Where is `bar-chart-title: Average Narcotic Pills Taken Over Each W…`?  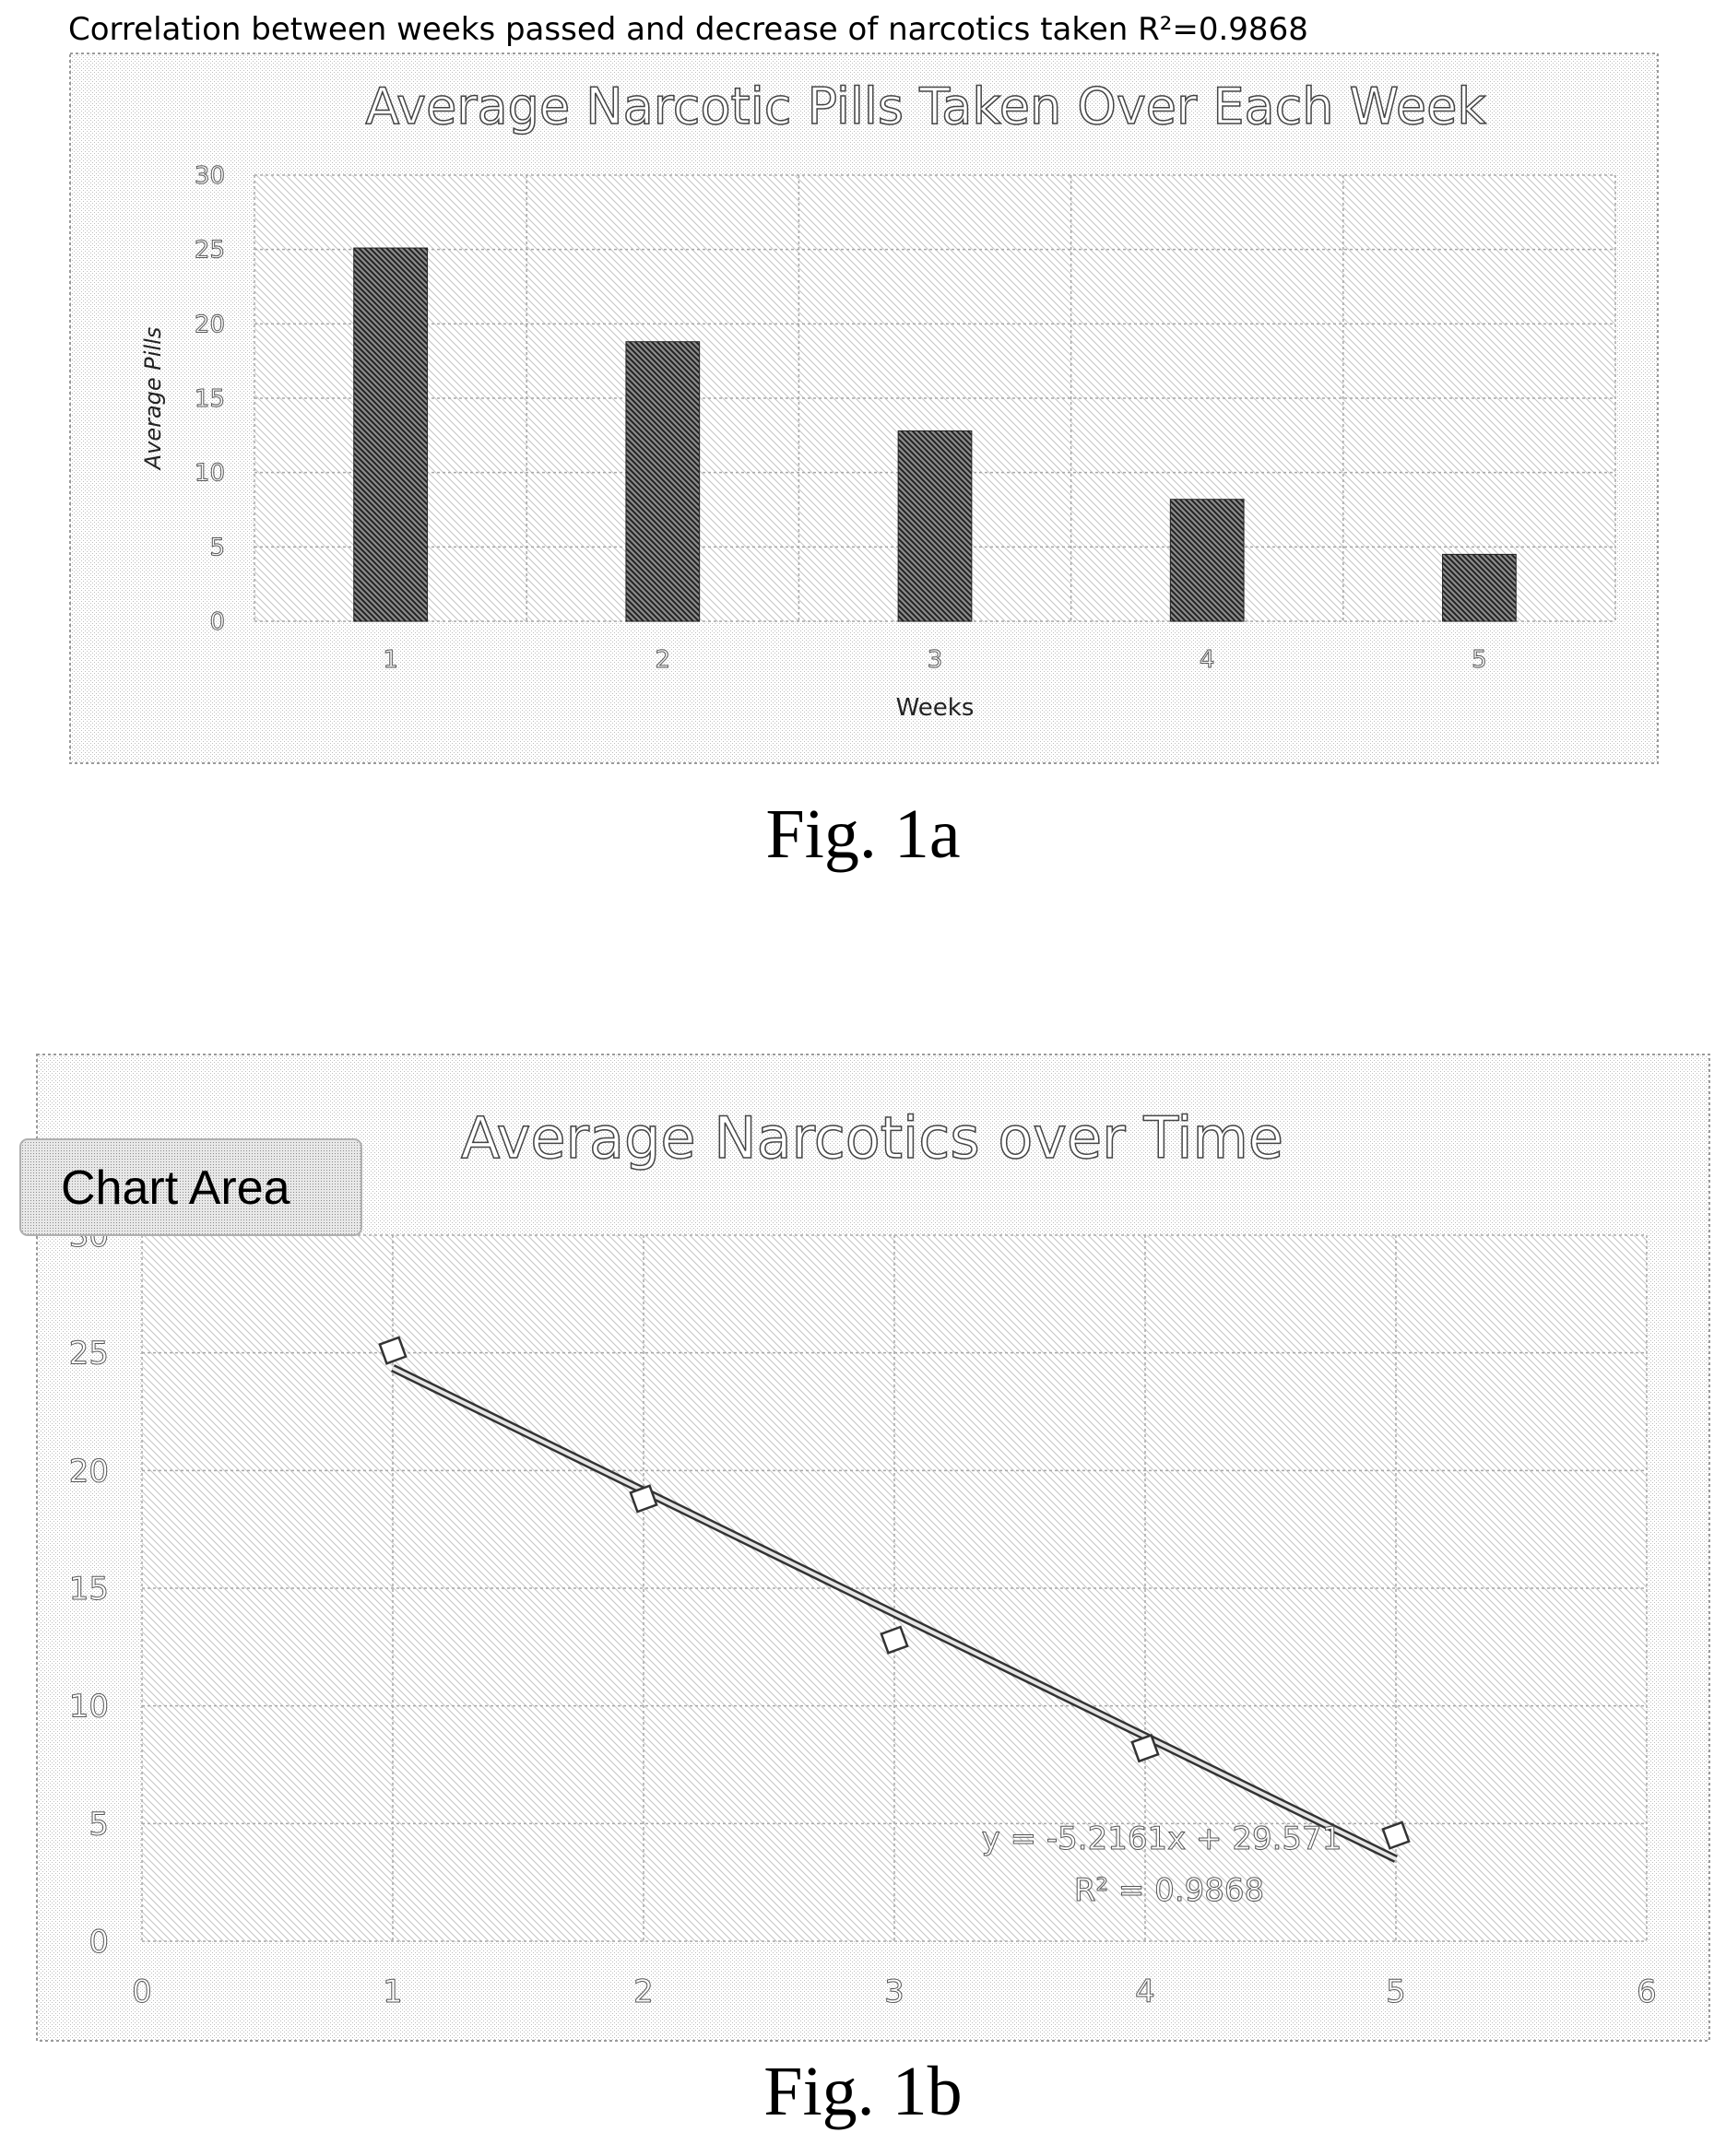 bar-chart-title: Average Narcotic Pills Taken Over Each W… is located at coordinates (926, 106).